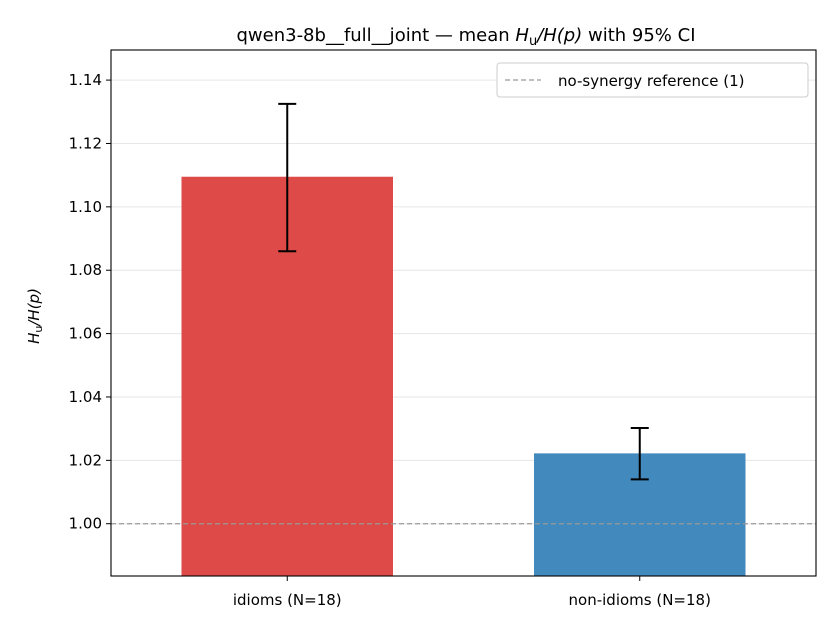 Image resolution: width=840 pixels, height=630 pixels. What do you see at coordinates (472, 592) in the screenshot?
I see `x-ticks: idioms (N=18) non-idioms (N=18)` at bounding box center [472, 592].